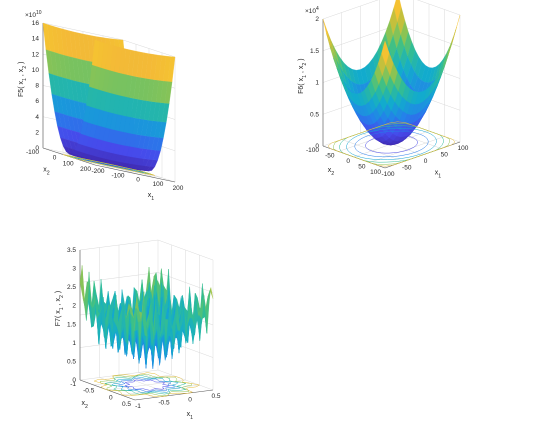 The image size is (550, 434). What do you see at coordinates (85, 169) in the screenshot?
I see `y-tick-label: 200` at bounding box center [85, 169].